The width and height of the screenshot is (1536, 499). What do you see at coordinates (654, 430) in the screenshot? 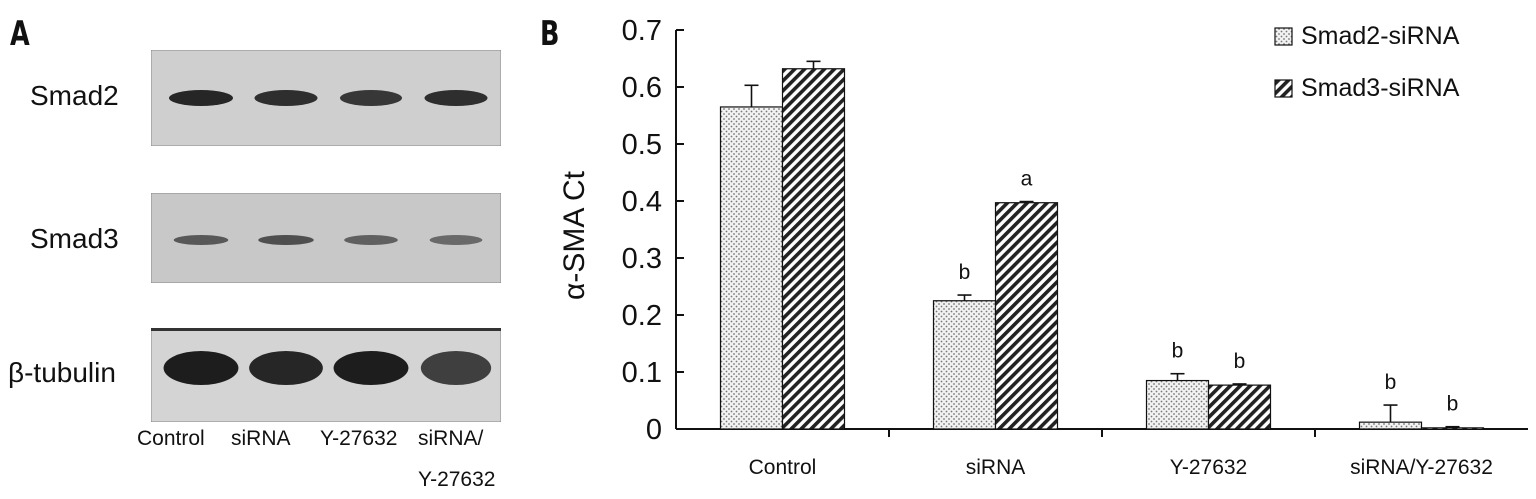
I see `y-tick-label: 0` at bounding box center [654, 430].